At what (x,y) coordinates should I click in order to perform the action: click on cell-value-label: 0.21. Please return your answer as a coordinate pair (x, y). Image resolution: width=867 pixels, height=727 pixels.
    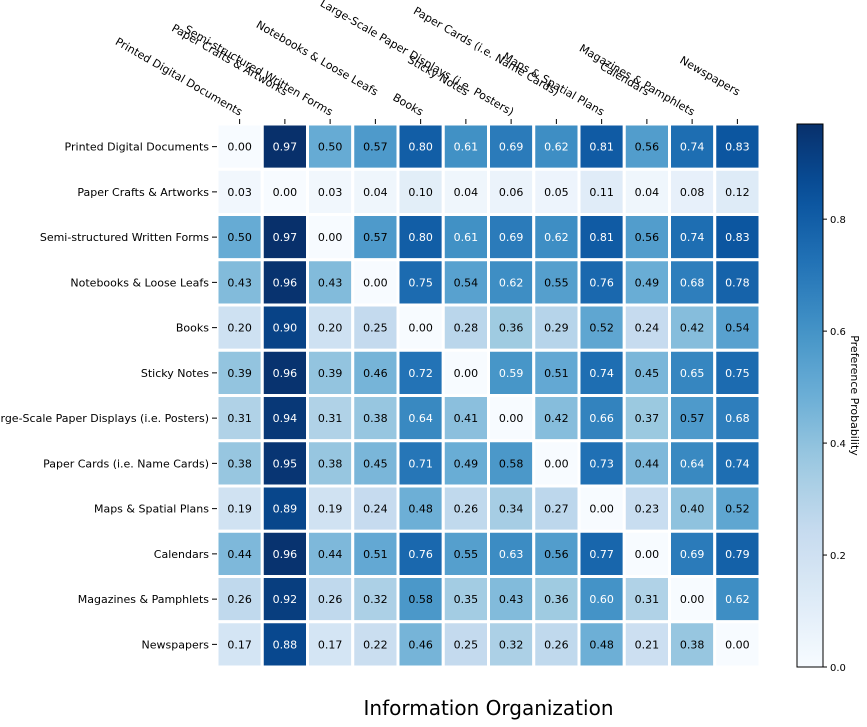
    Looking at the image, I should click on (647, 644).